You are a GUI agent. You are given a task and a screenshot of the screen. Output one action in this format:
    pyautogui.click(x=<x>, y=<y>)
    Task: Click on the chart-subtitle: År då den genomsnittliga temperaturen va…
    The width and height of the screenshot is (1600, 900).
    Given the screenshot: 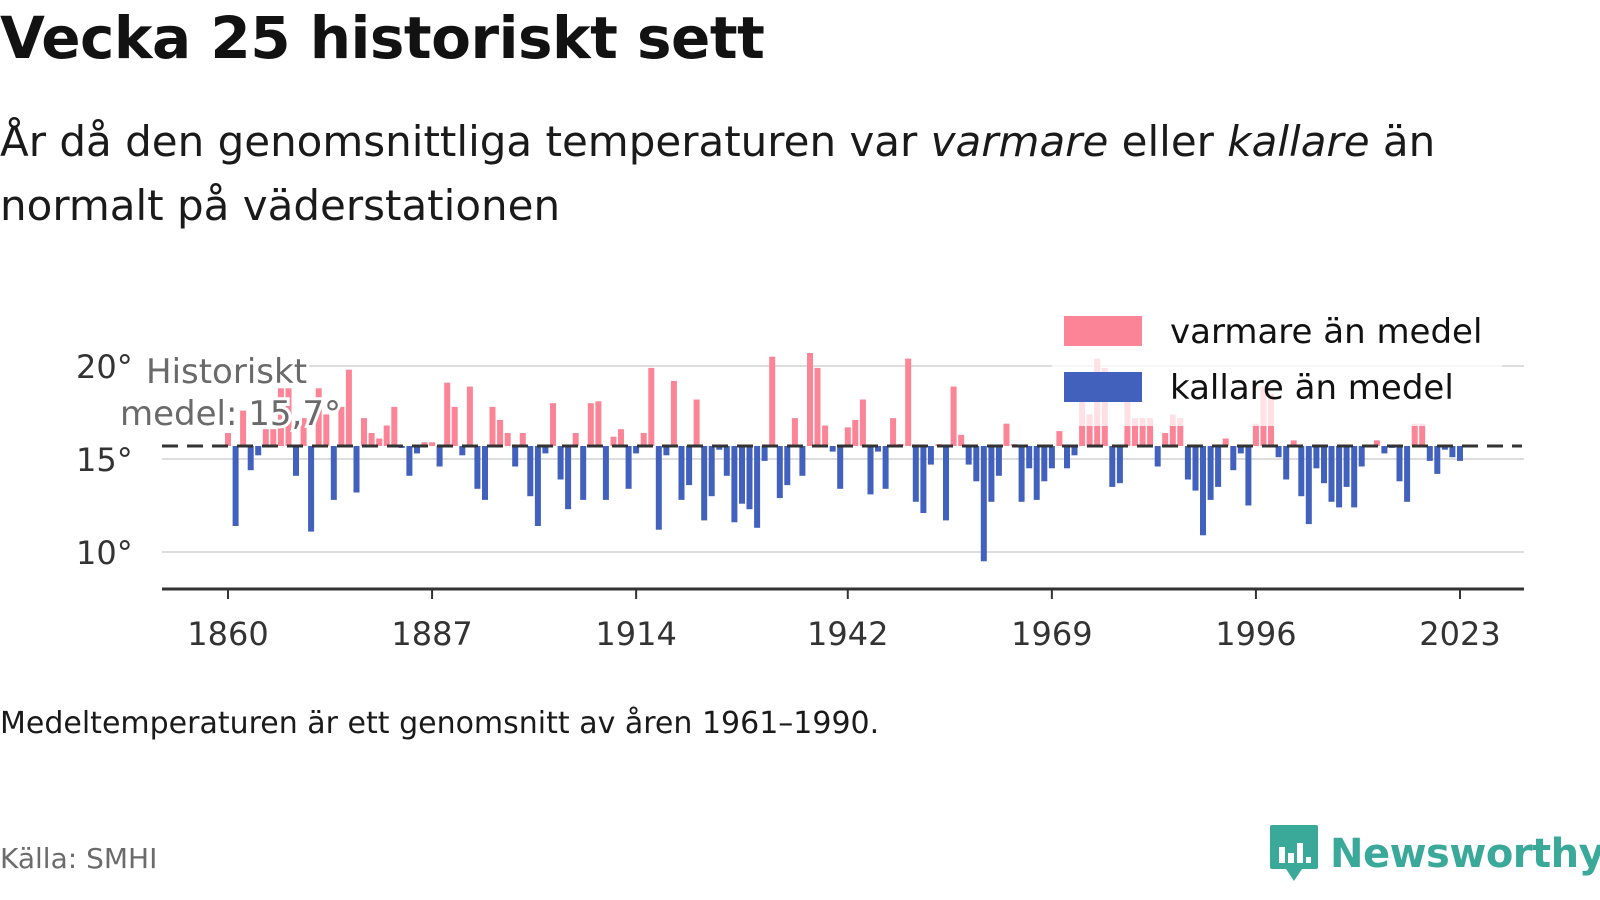 What is the action you would take?
    pyautogui.click(x=780, y=174)
    